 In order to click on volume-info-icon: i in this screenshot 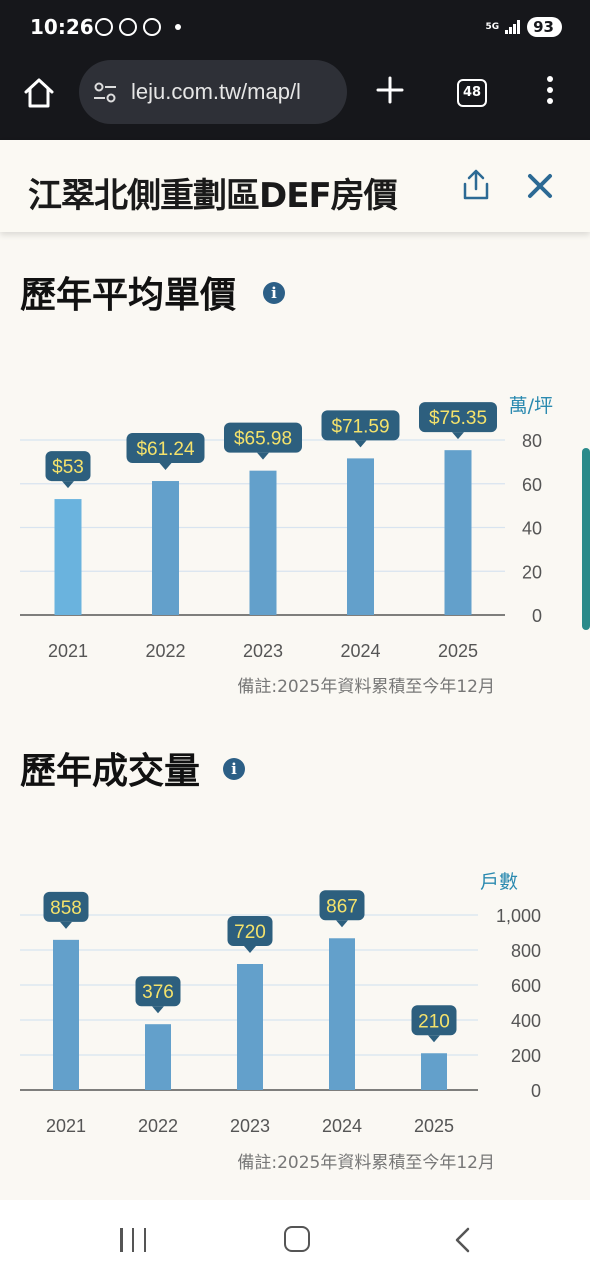, I will do `click(234, 769)`.